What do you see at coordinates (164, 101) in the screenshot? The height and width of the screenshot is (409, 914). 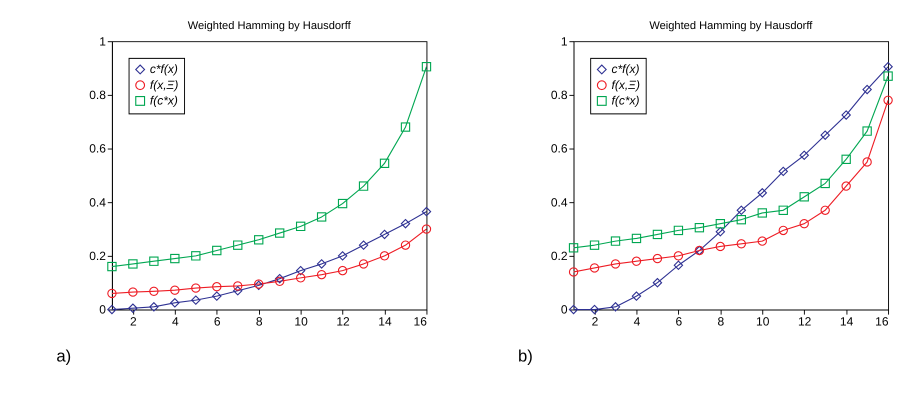 I see `legend-label: f(c*x)` at bounding box center [164, 101].